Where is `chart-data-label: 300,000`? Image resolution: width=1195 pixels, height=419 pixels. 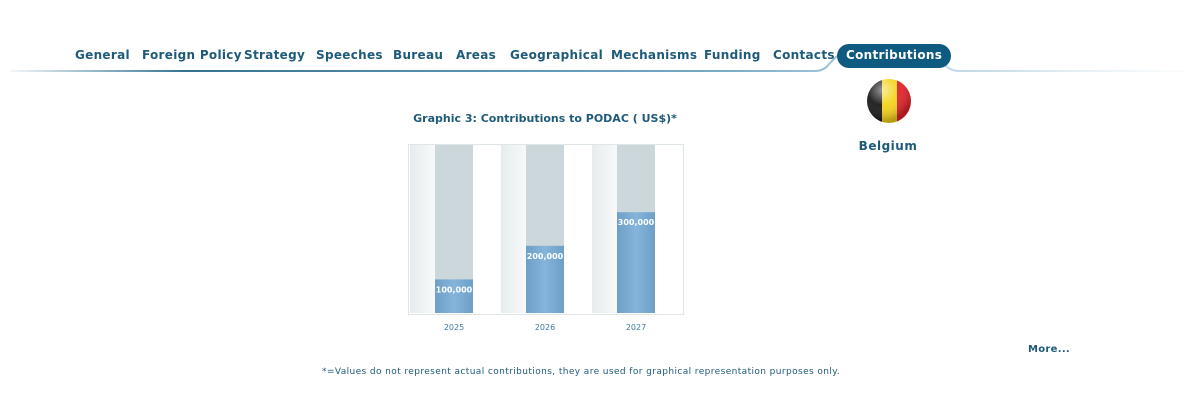 chart-data-label: 300,000 is located at coordinates (636, 222).